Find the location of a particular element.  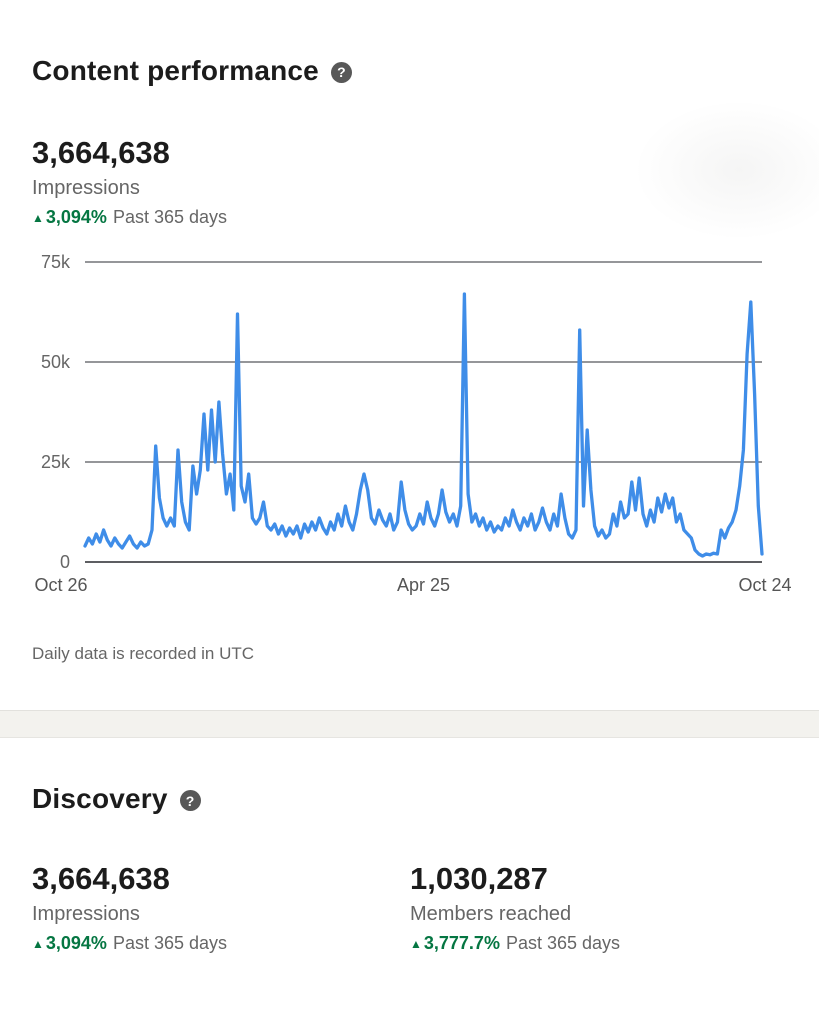

discovery-impressions-value: 3,664,638 is located at coordinates (101, 879).